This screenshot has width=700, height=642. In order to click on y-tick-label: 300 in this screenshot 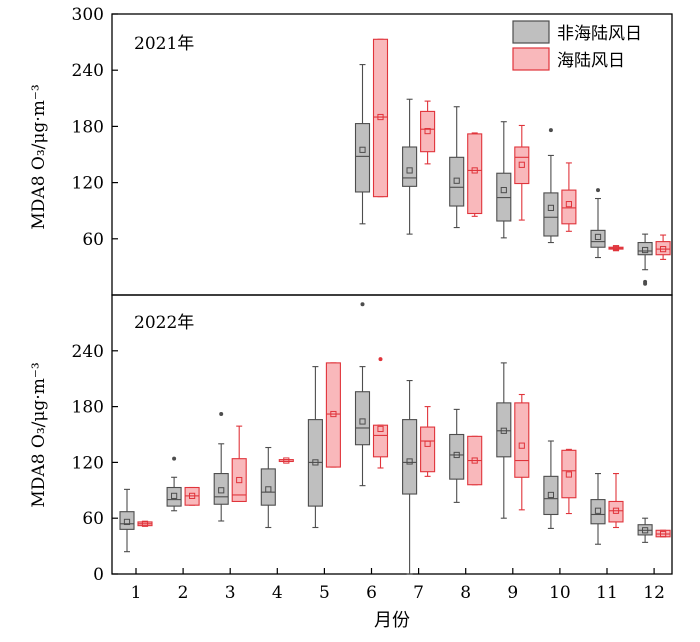, I will do `click(88, 15)`.